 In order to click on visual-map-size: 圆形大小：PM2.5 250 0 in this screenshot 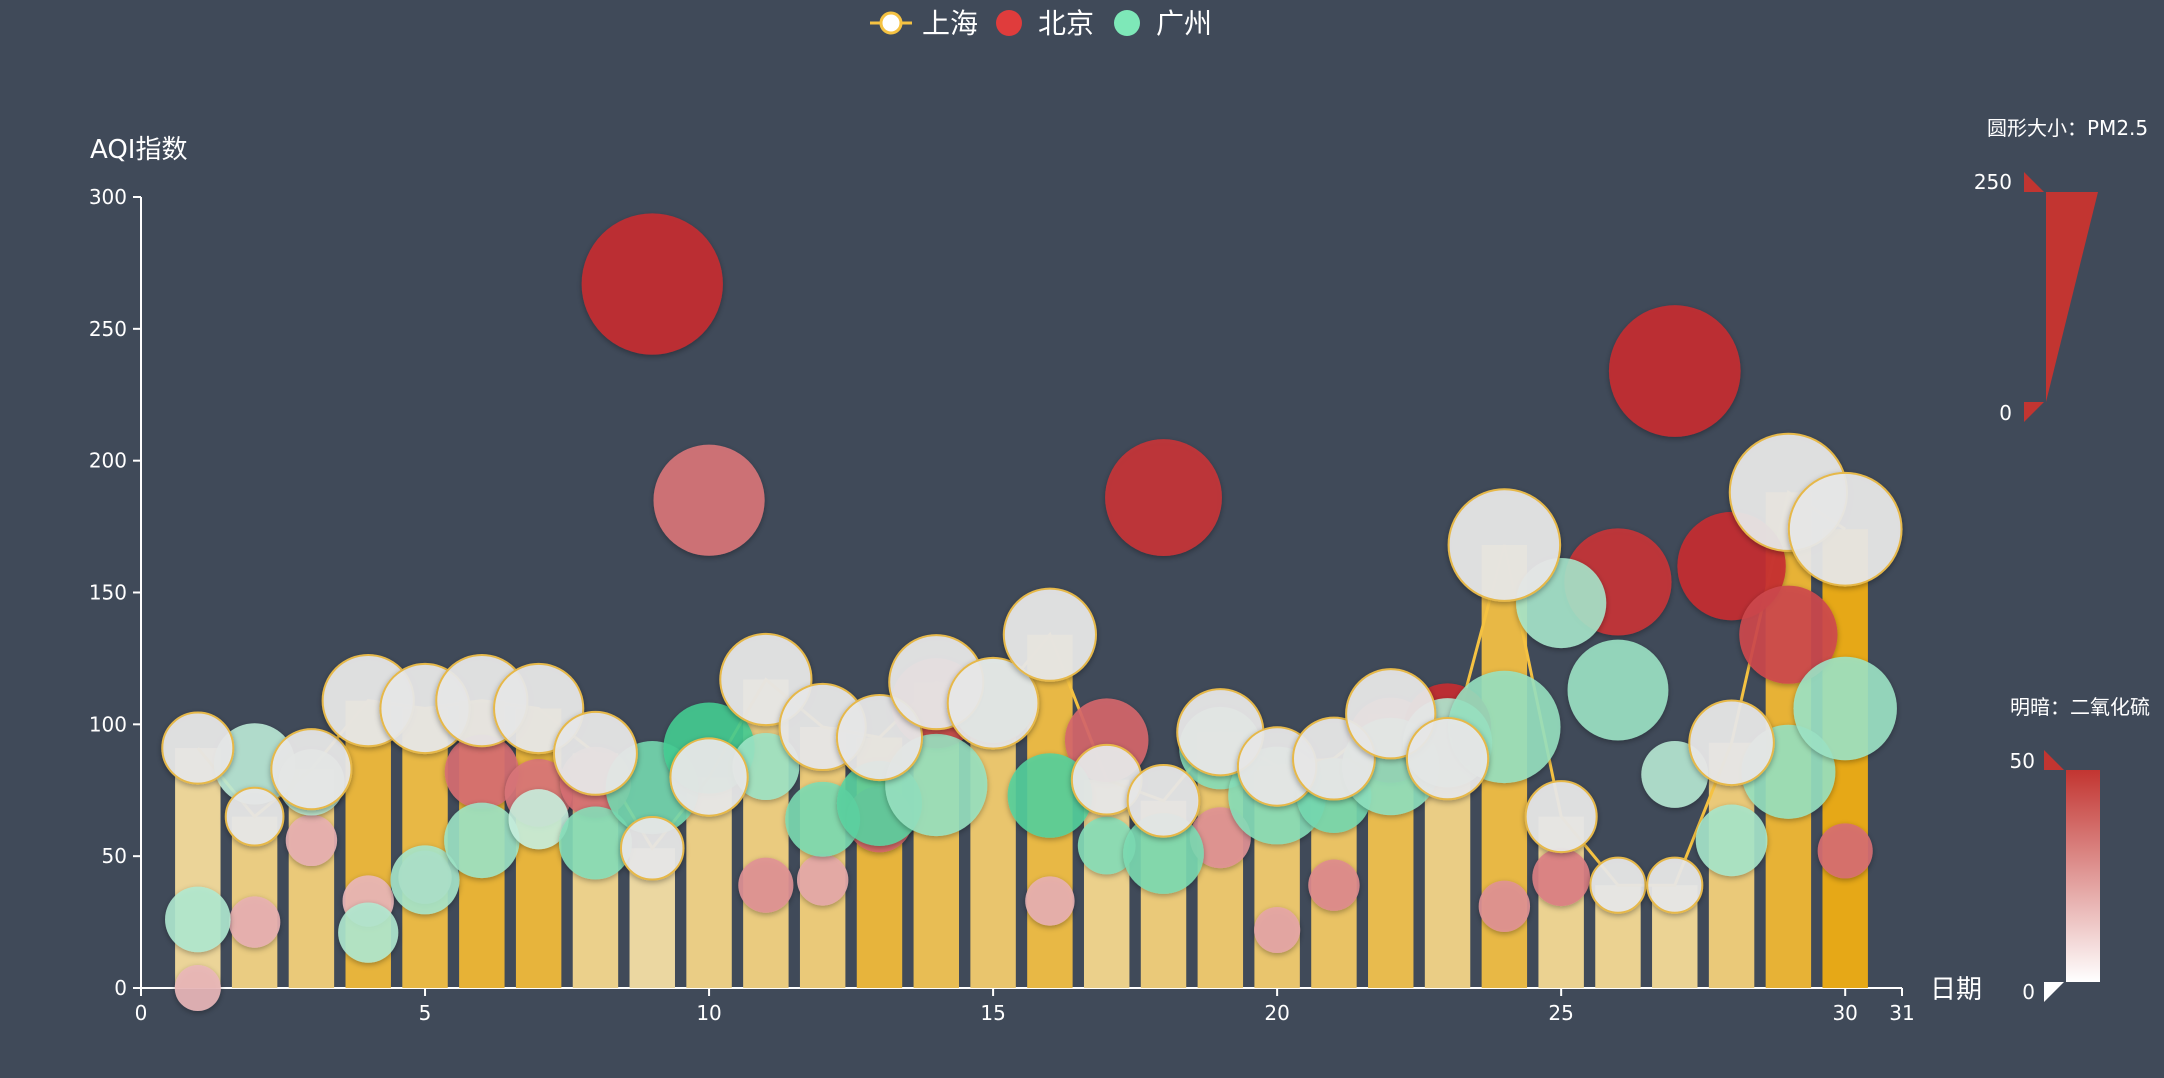, I will do `click(2061, 270)`.